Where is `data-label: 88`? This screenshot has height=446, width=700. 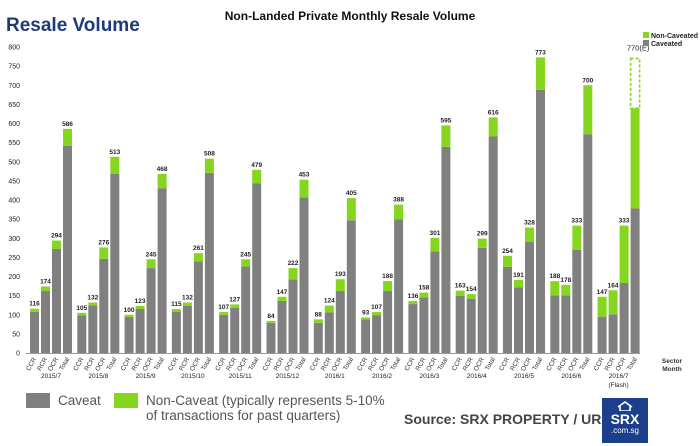
data-label: 88 is located at coordinates (319, 314).